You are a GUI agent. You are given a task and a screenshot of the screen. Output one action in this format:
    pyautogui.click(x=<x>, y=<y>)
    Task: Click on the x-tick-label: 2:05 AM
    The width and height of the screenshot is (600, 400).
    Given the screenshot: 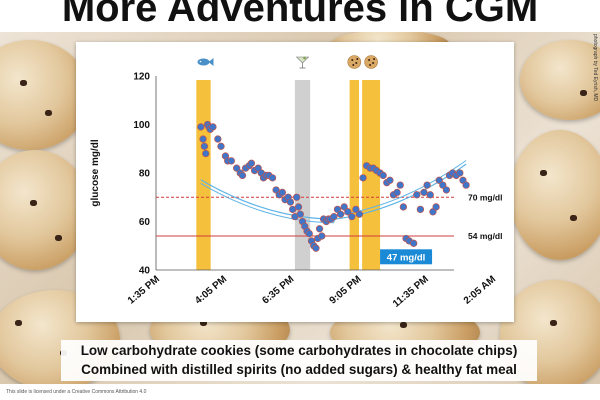 What is the action you would take?
    pyautogui.click(x=480, y=290)
    